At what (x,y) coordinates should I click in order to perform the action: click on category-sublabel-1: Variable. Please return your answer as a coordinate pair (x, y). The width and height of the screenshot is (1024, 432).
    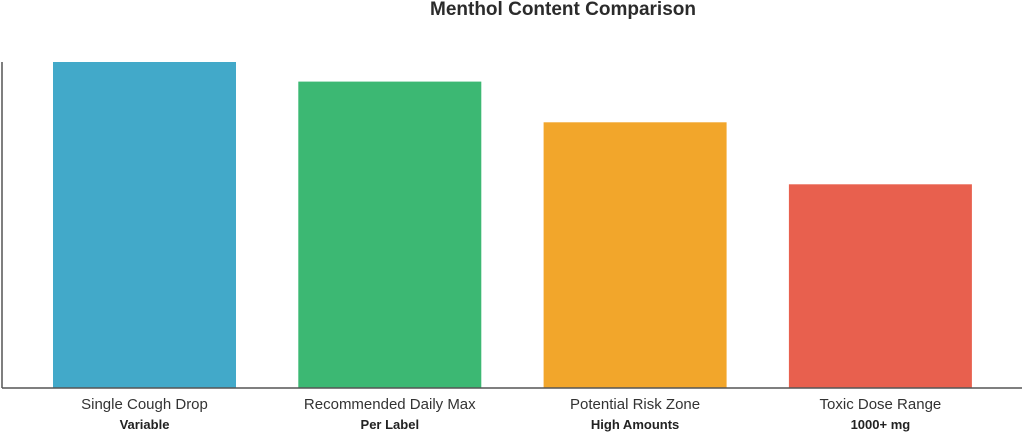
    Looking at the image, I should click on (145, 424).